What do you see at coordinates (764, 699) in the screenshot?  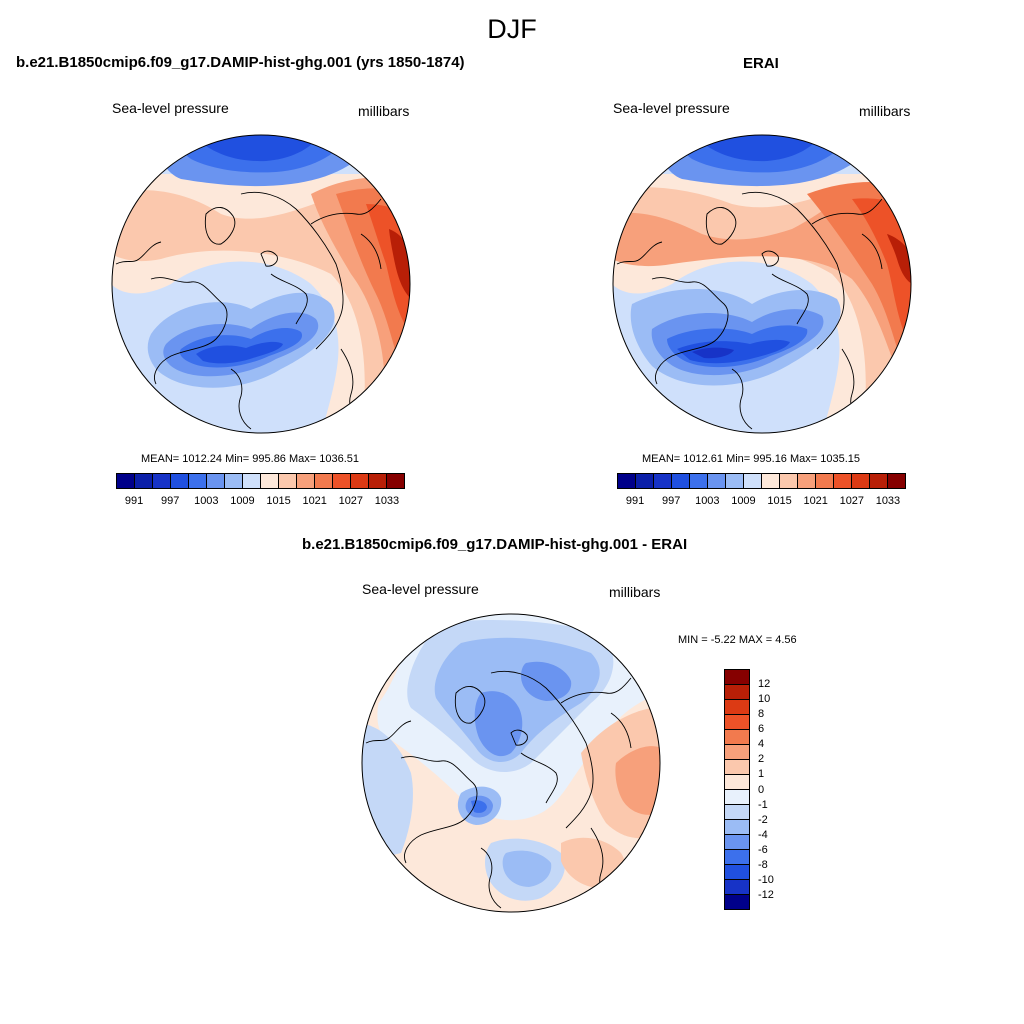 I see `colorbar-tick-label: 10` at bounding box center [764, 699].